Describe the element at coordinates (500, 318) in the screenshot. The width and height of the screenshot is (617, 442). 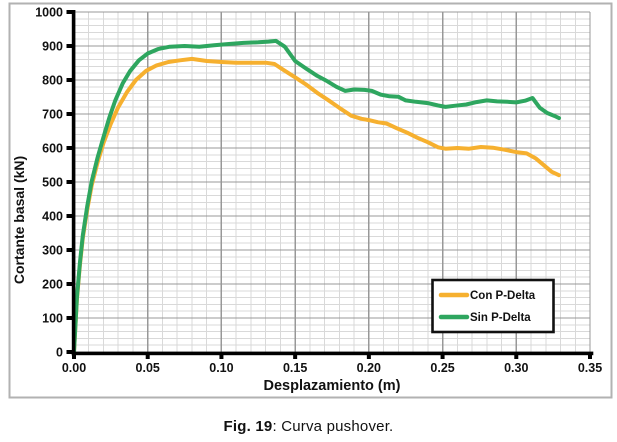
I see `legend-label-sin-p-delta: Sin P-Delta` at that location.